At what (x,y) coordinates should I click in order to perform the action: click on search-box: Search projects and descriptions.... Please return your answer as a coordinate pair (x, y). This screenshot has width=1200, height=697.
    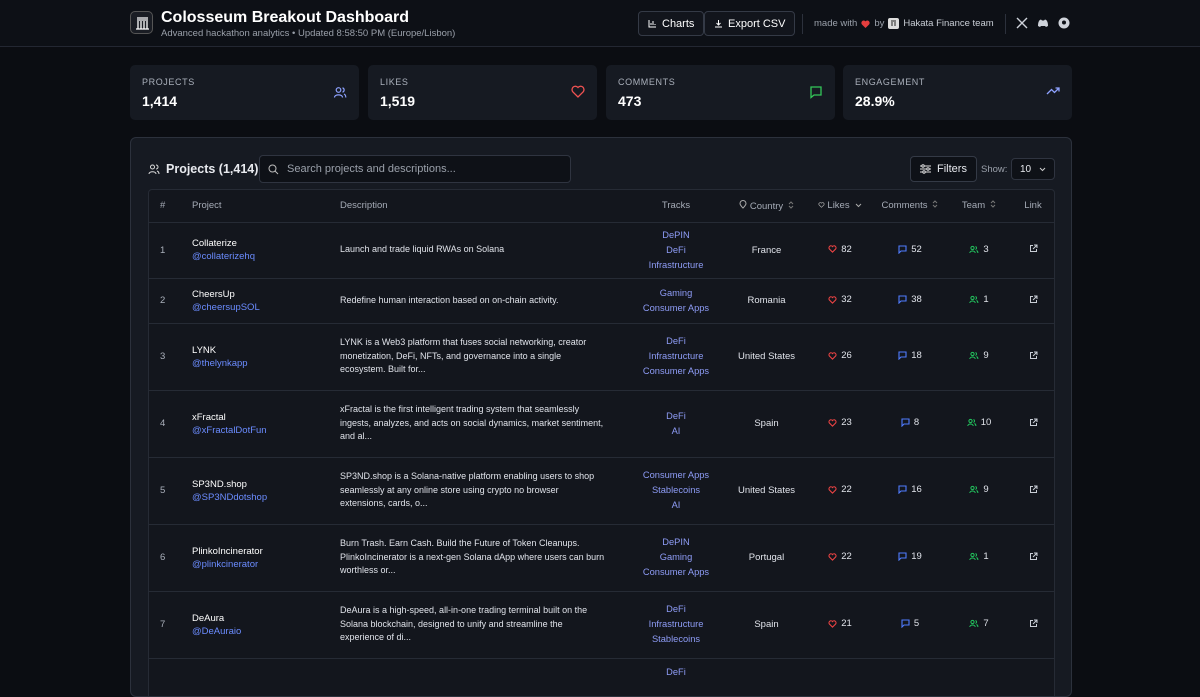
    Looking at the image, I should click on (415, 169).